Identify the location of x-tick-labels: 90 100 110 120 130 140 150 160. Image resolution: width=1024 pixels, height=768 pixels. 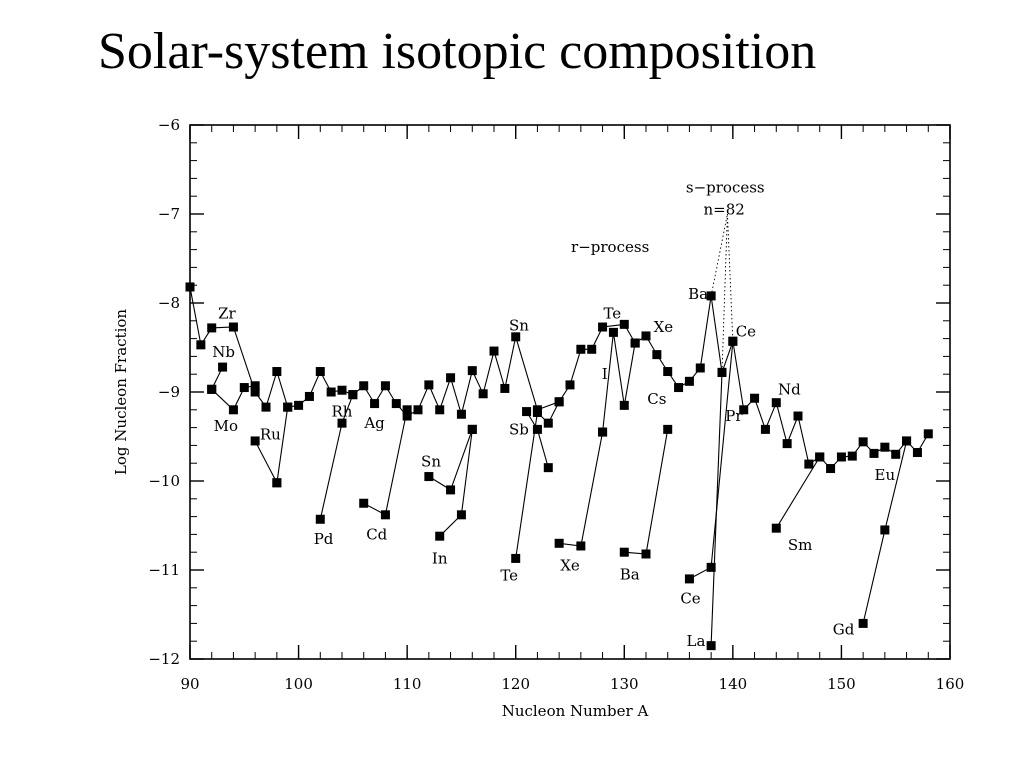
(572, 684).